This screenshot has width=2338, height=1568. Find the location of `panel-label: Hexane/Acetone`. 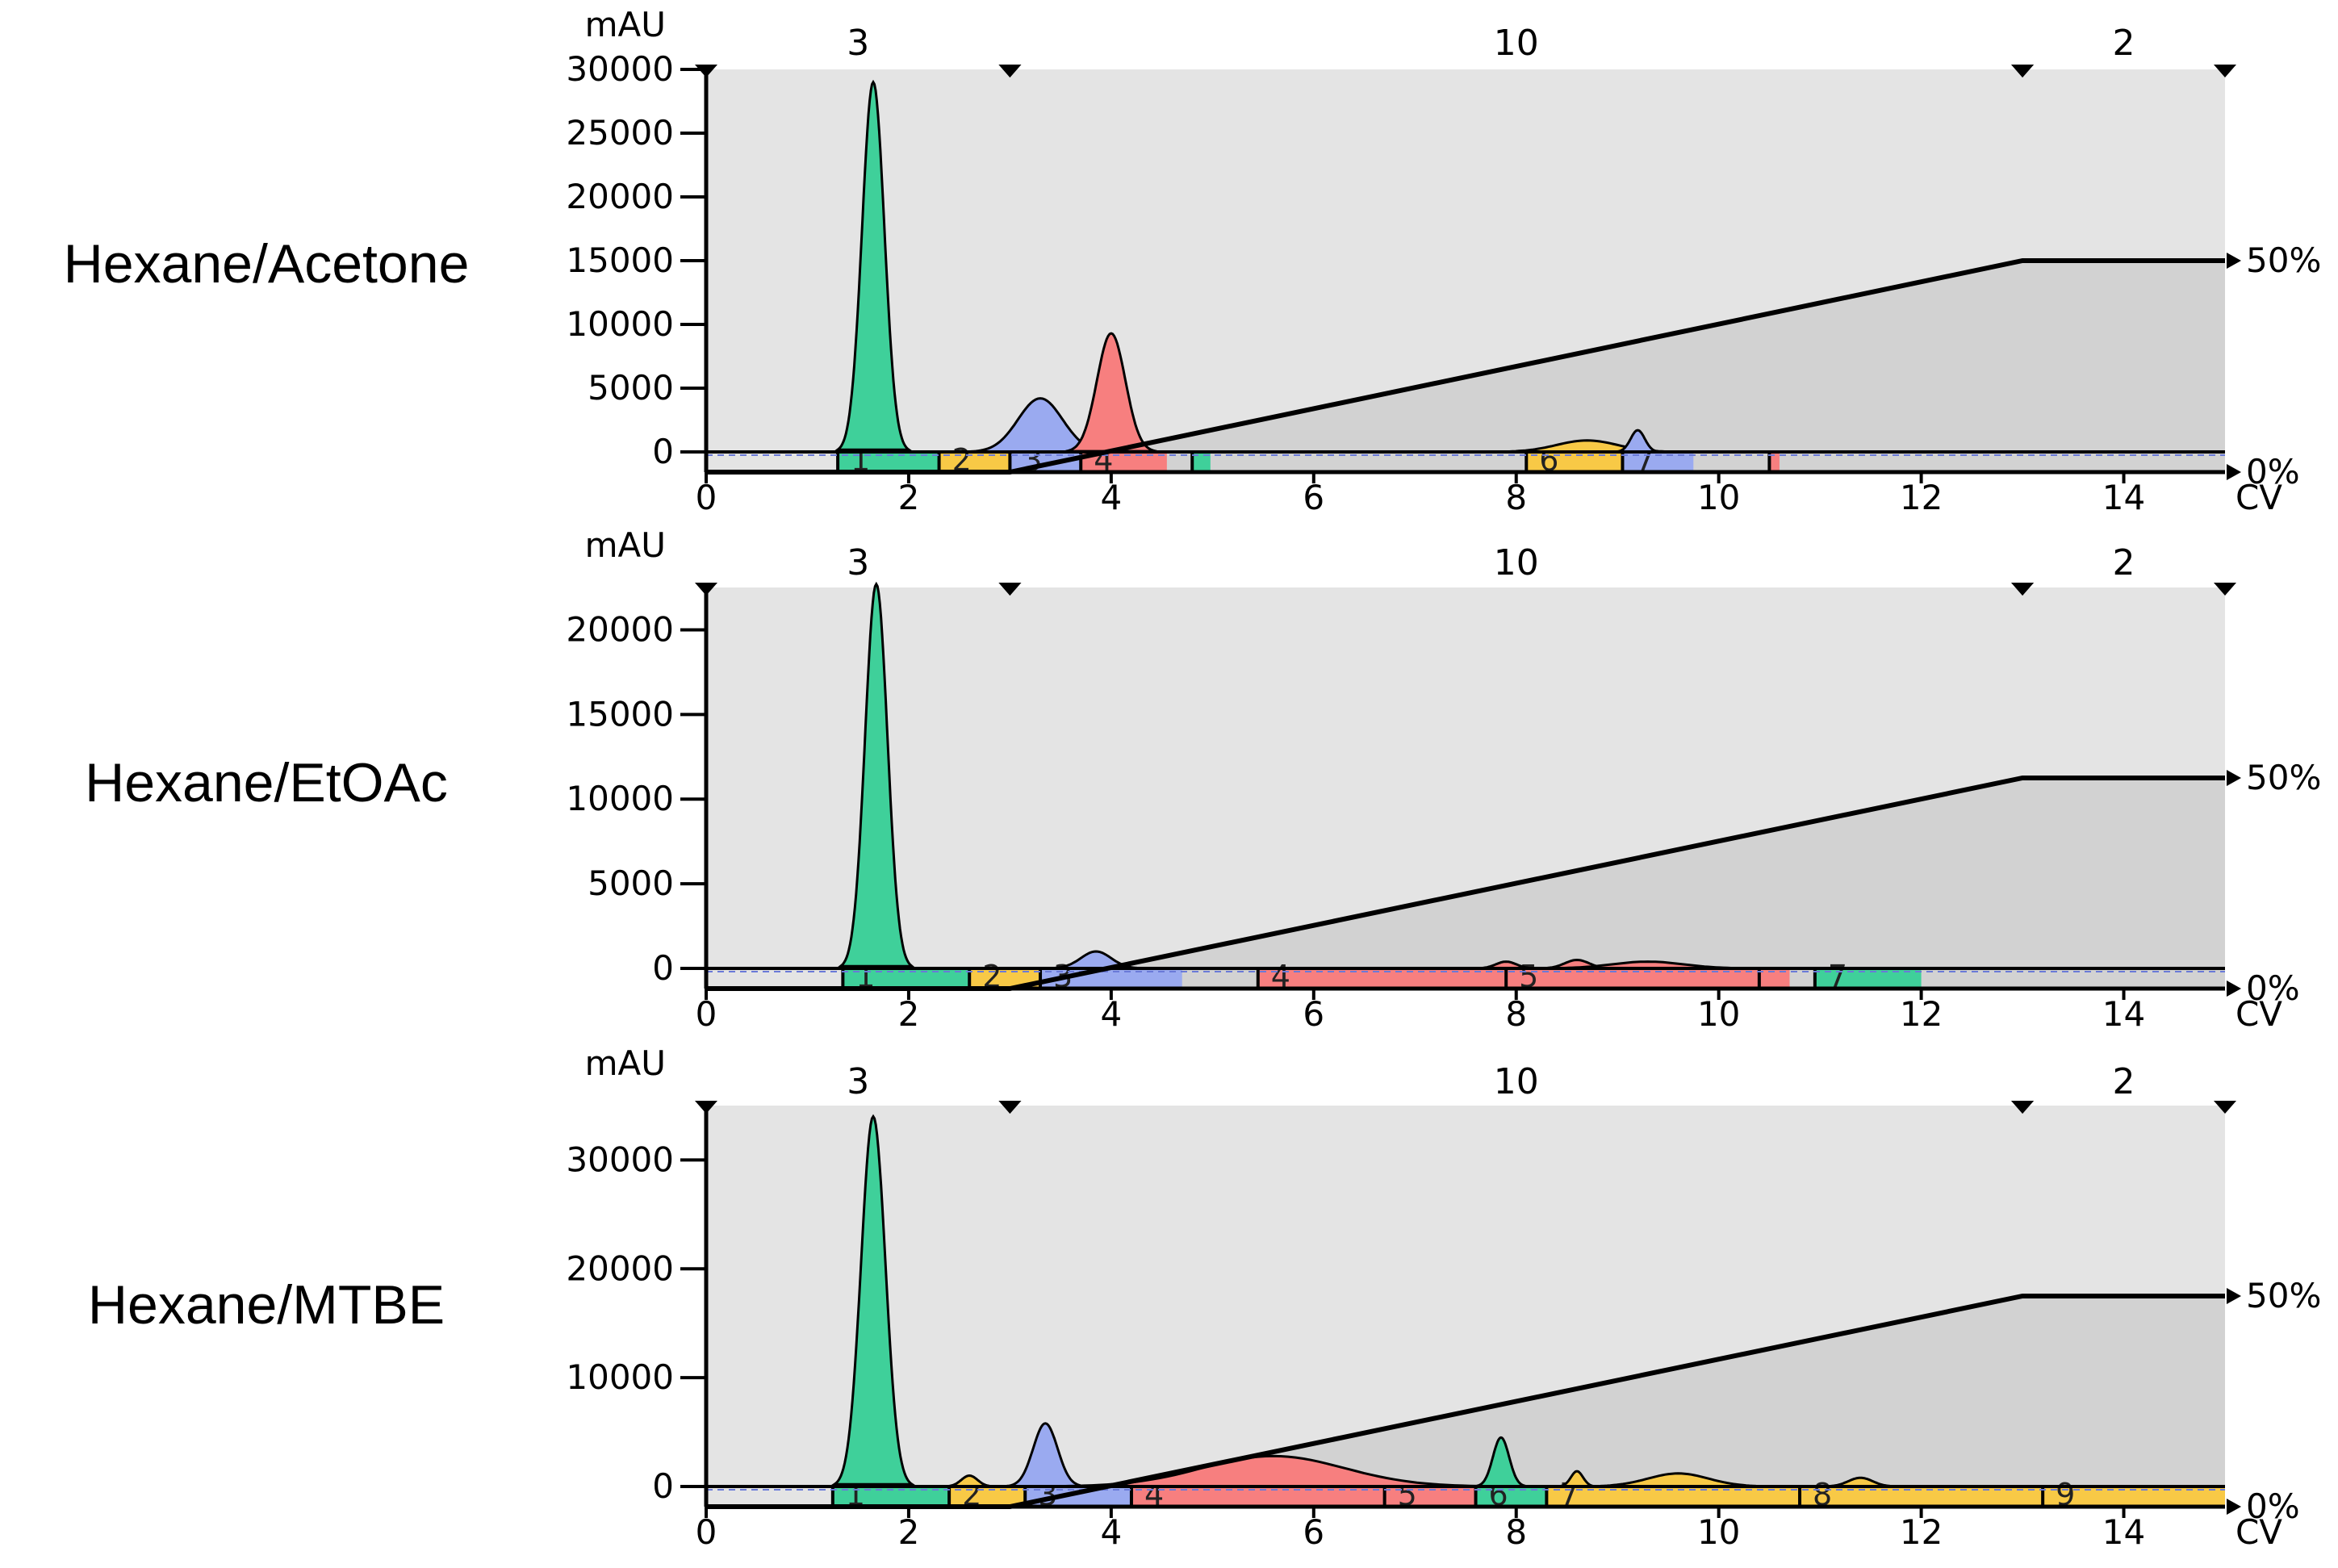

panel-label: Hexane/Acetone is located at coordinates (267, 264).